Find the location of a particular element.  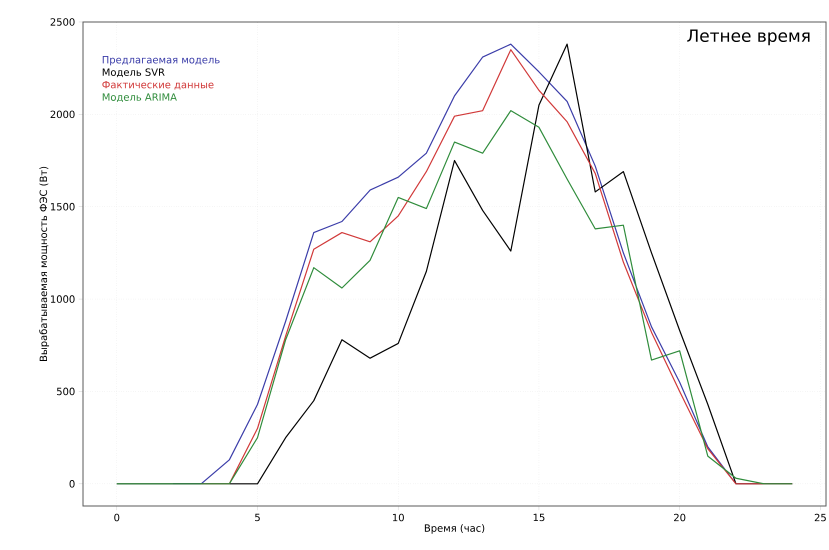

text: Модель ARIMA is located at coordinates (139, 97).